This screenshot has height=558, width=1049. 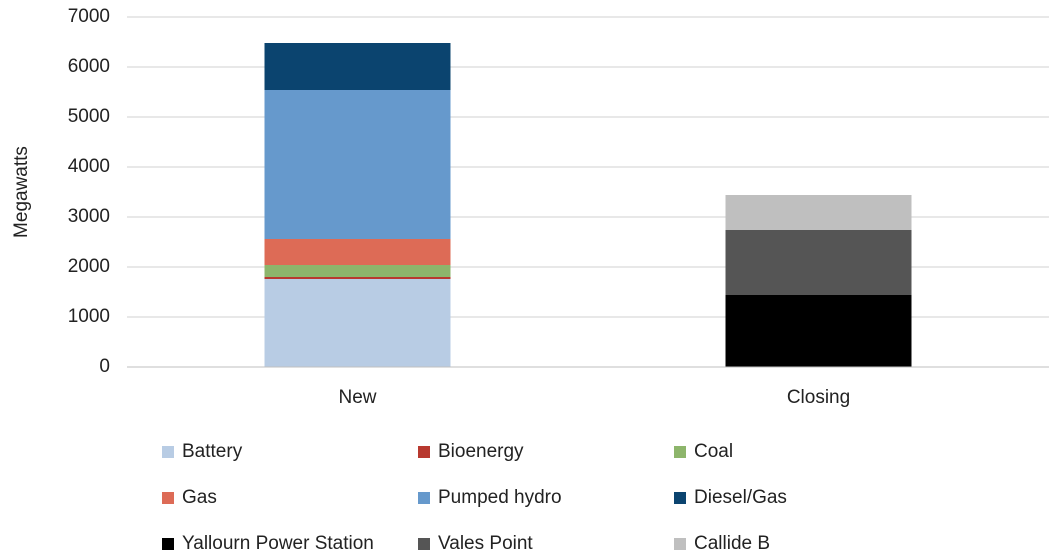 What do you see at coordinates (21, 192) in the screenshot?
I see `y-axis-label: Megawatts` at bounding box center [21, 192].